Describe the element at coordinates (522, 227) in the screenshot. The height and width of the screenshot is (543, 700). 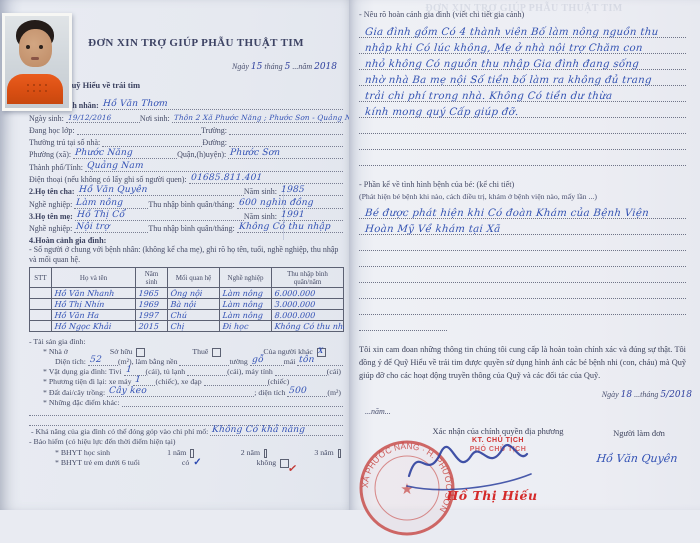
I see `handwritten-line: Hoàn Mỹ Về khám tại Xã` at that location.